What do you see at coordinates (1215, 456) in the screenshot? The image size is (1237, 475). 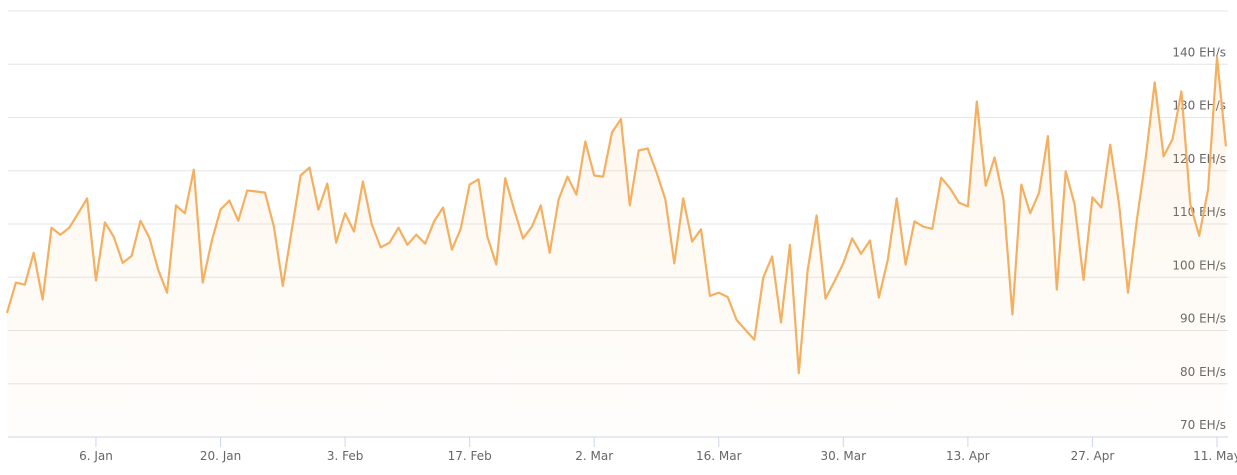 I see `x-tick-label: 11. May` at bounding box center [1215, 456].